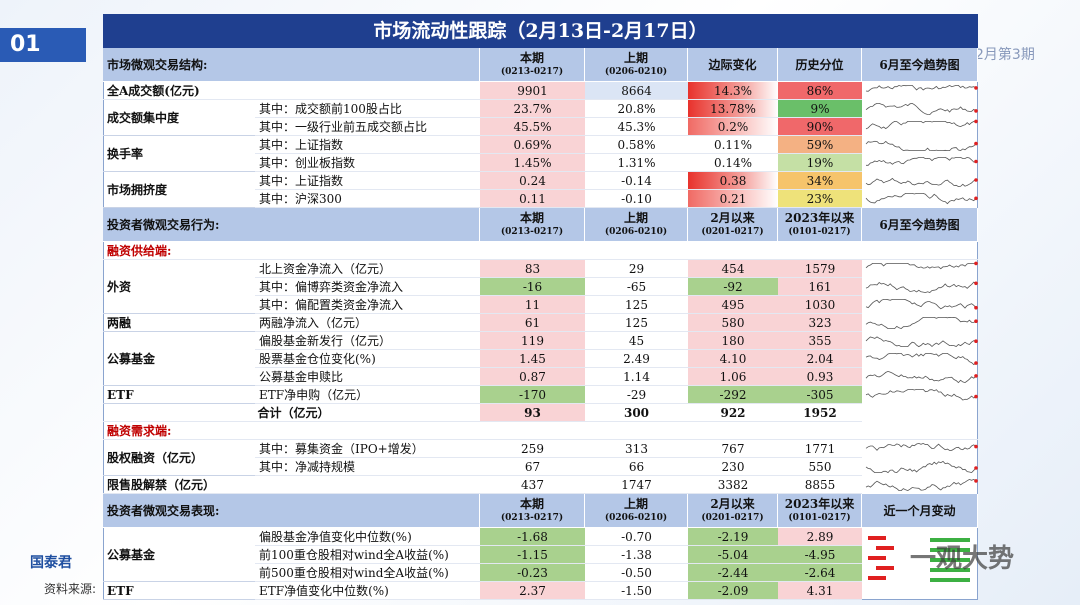 The width and height of the screenshot is (1080, 605). Describe the element at coordinates (532, 485) in the screenshot. I see `value-cell: 437` at that location.